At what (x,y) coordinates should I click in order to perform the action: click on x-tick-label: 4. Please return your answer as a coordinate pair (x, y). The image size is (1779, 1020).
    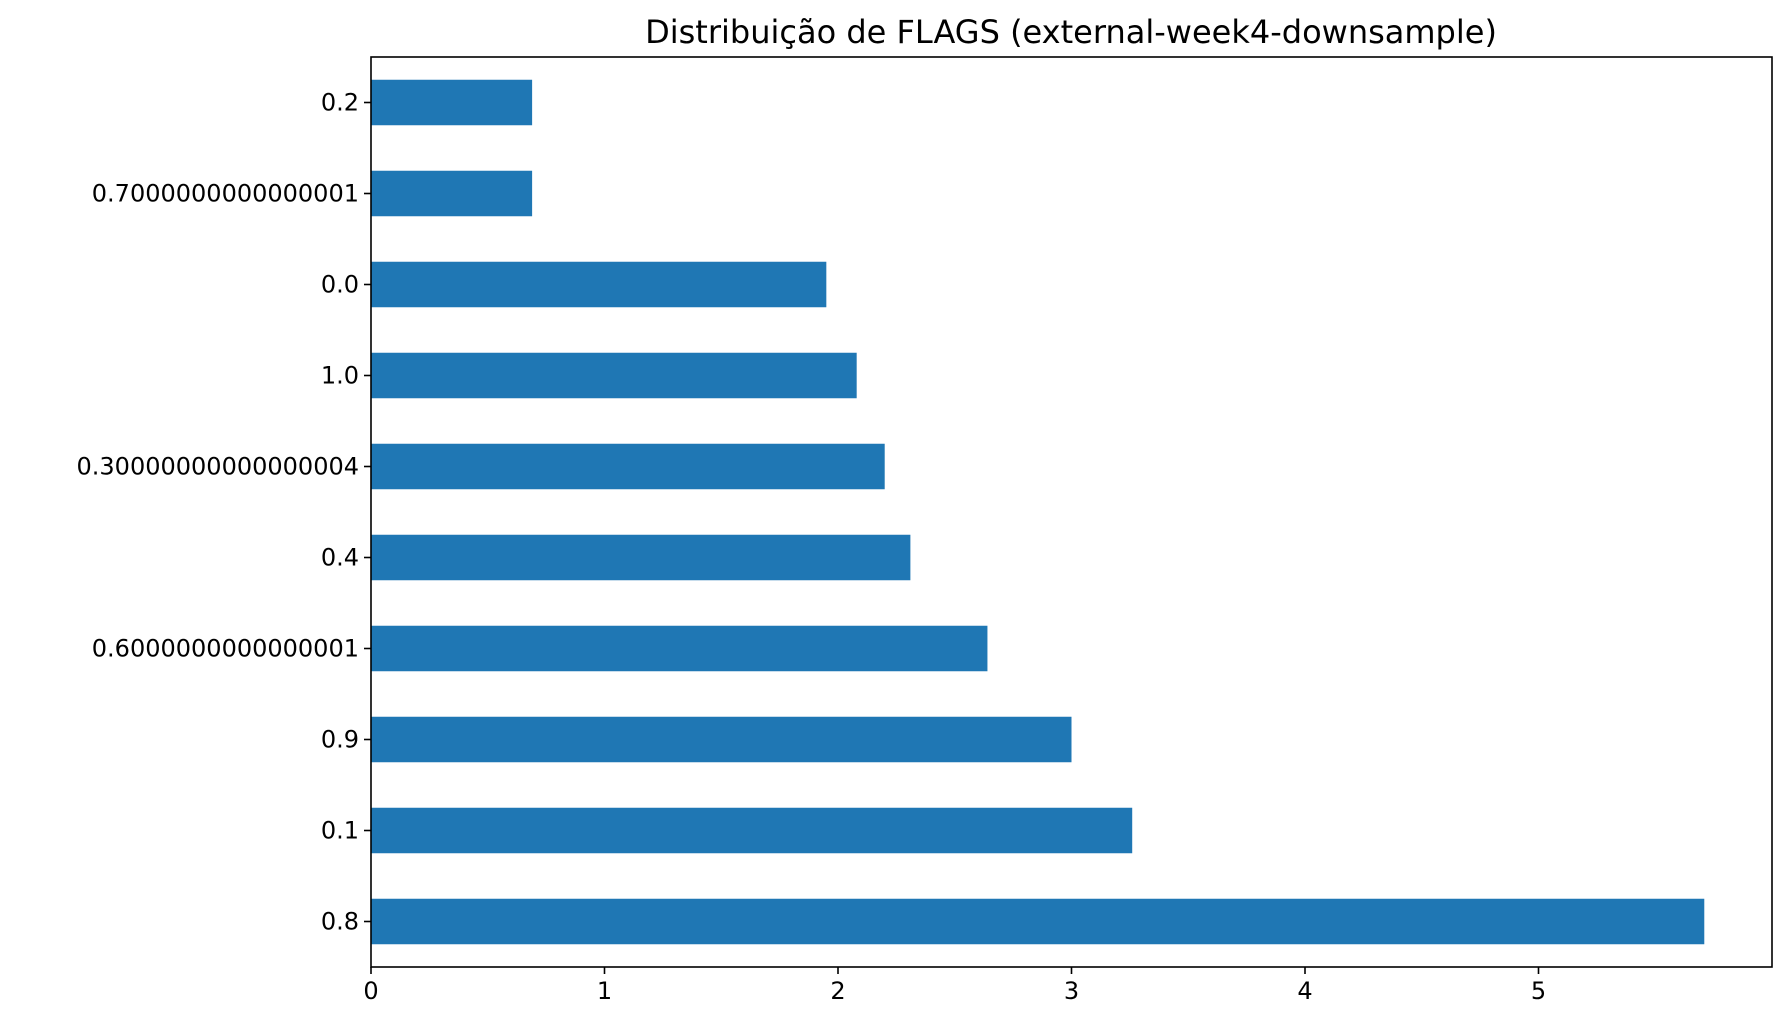
    Looking at the image, I should click on (1304, 991).